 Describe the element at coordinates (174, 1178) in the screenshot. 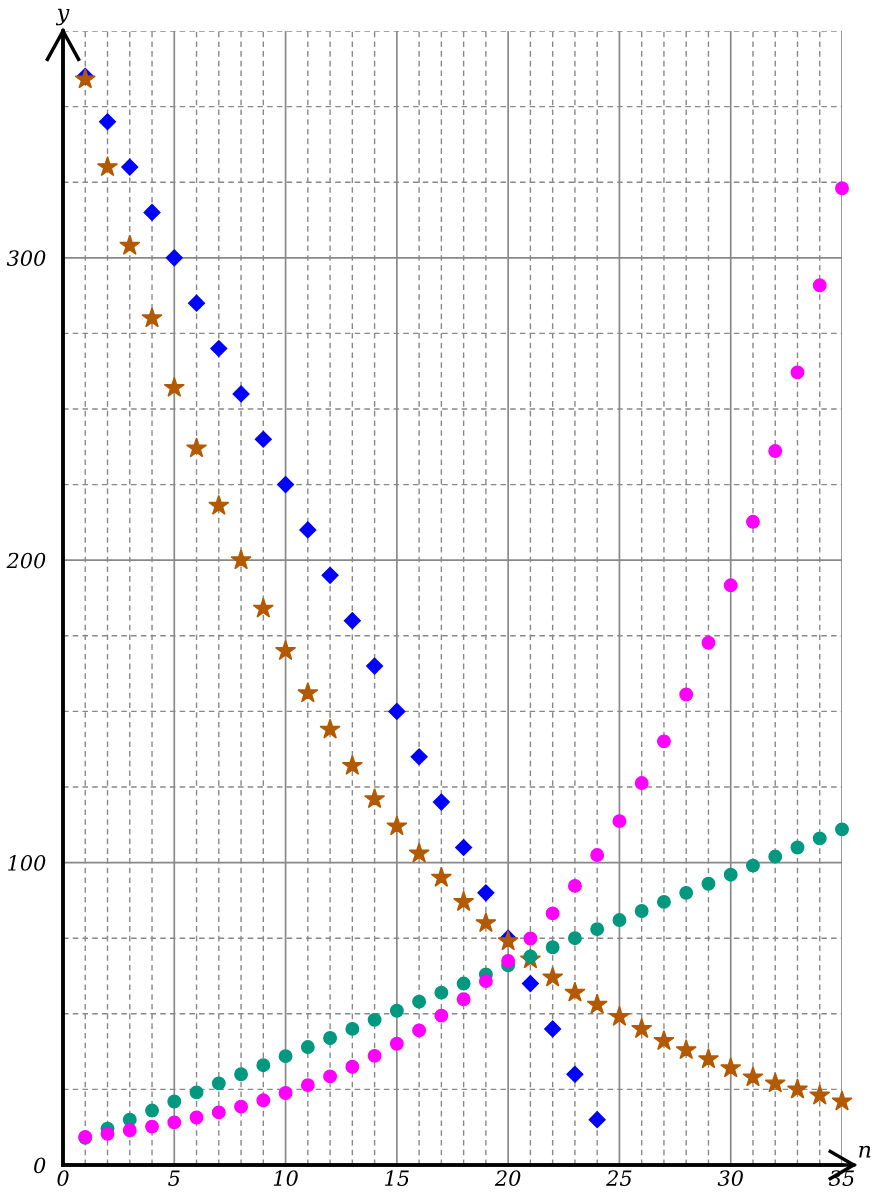

I see `x-tick-label: 5` at that location.